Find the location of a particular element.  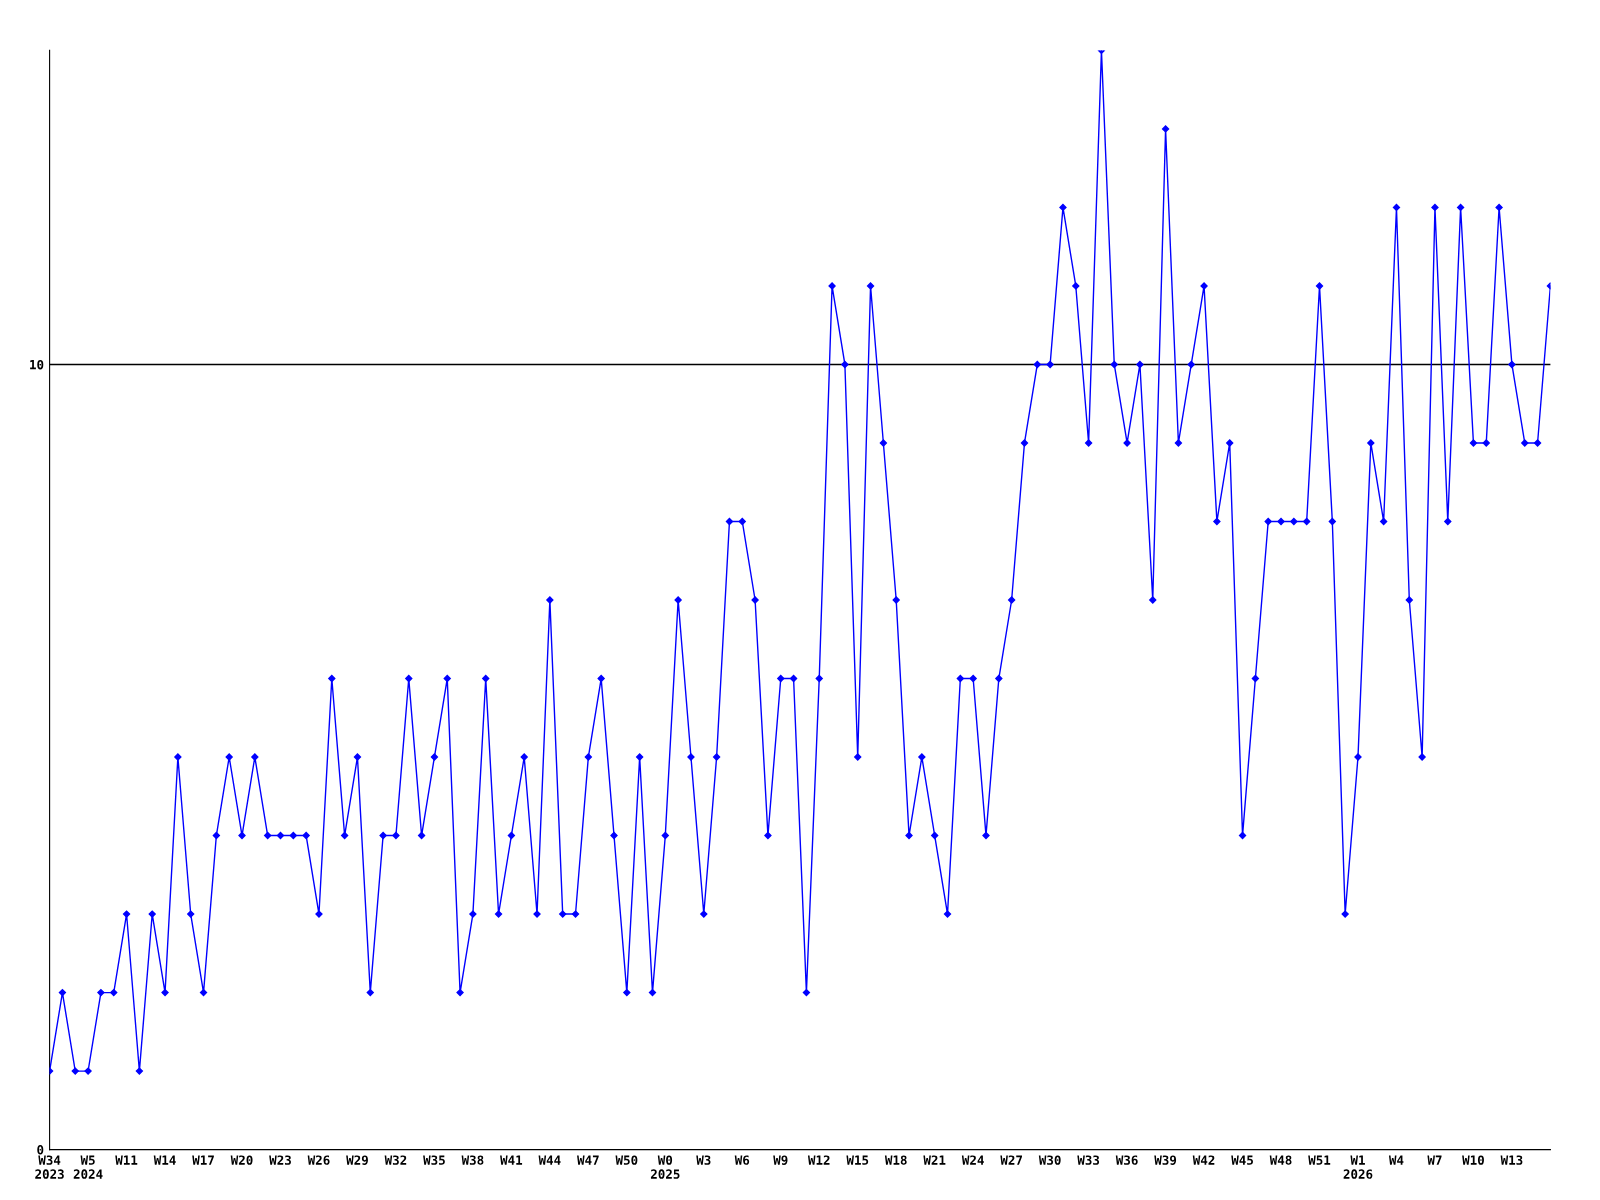

y-tick-label: 0 is located at coordinates (40, 1150).